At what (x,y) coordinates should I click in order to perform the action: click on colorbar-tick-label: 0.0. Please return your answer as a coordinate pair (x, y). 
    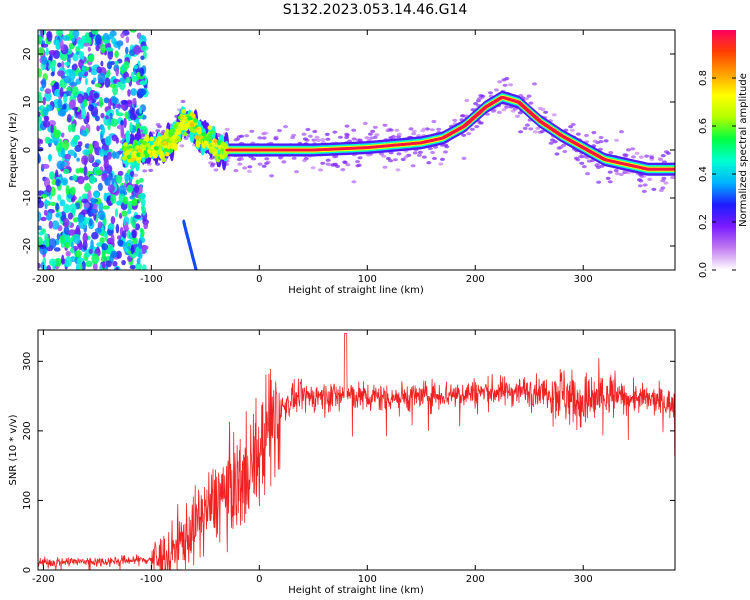
    Looking at the image, I should click on (703, 270).